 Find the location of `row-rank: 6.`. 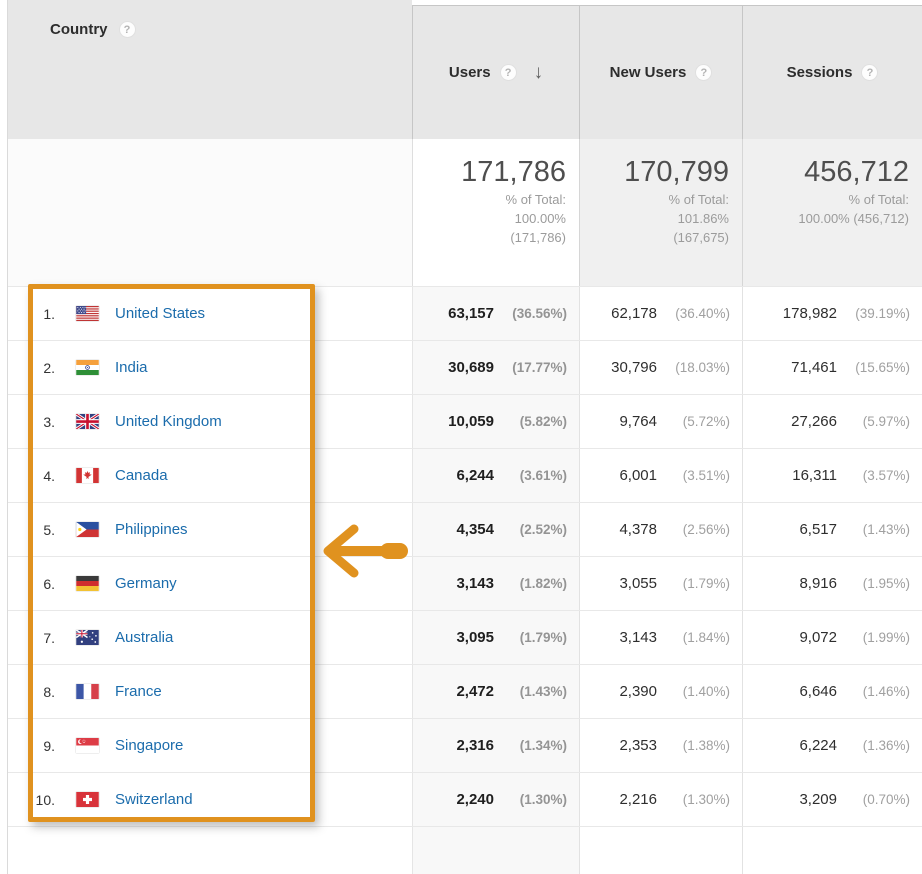

row-rank: 6. is located at coordinates (49, 583).